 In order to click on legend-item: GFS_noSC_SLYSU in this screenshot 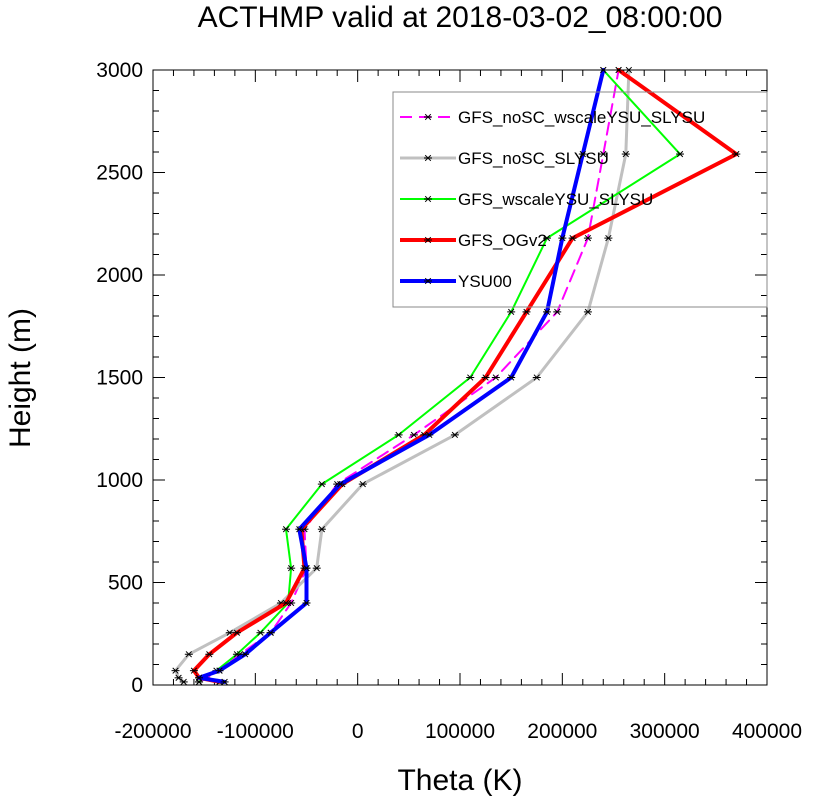, I will do `click(504, 158)`.